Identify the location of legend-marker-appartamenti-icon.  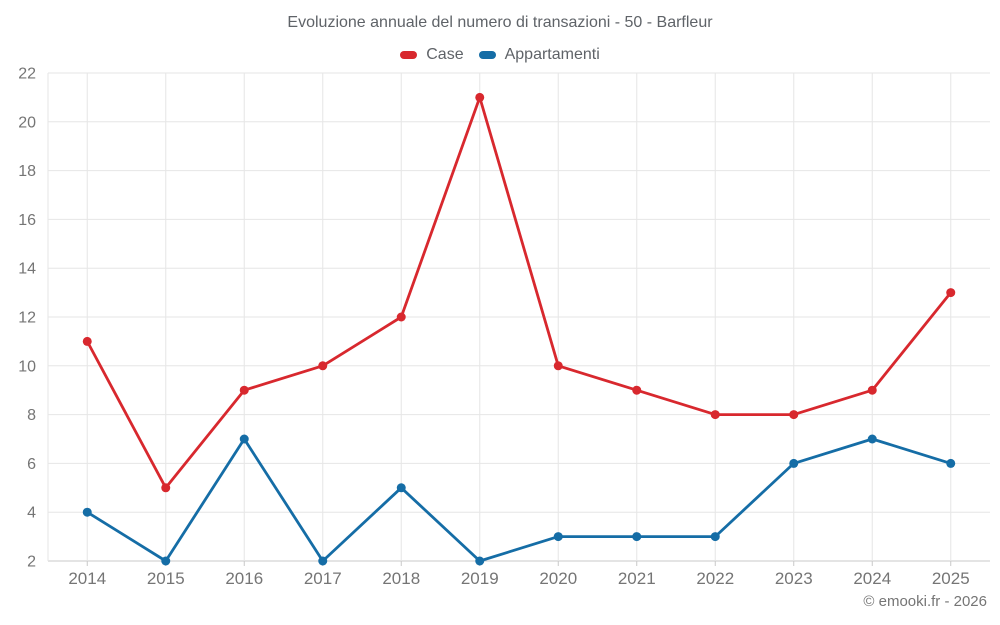
(487, 55).